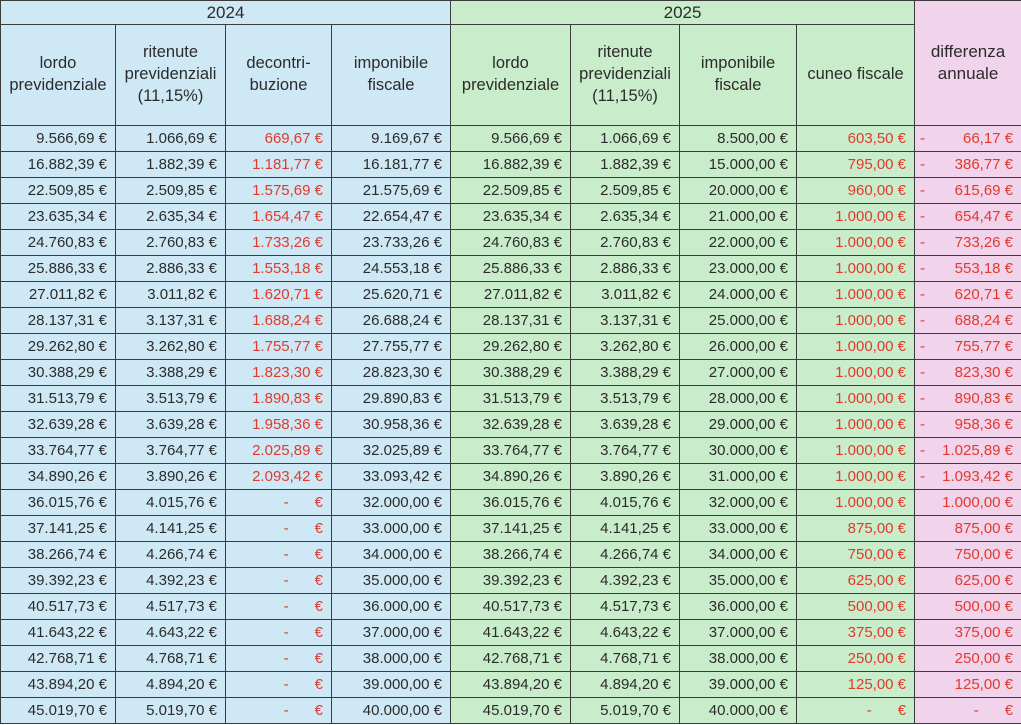 This screenshot has height=725, width=1021. I want to click on table-cell: 43.894,20 €, so click(58, 684).